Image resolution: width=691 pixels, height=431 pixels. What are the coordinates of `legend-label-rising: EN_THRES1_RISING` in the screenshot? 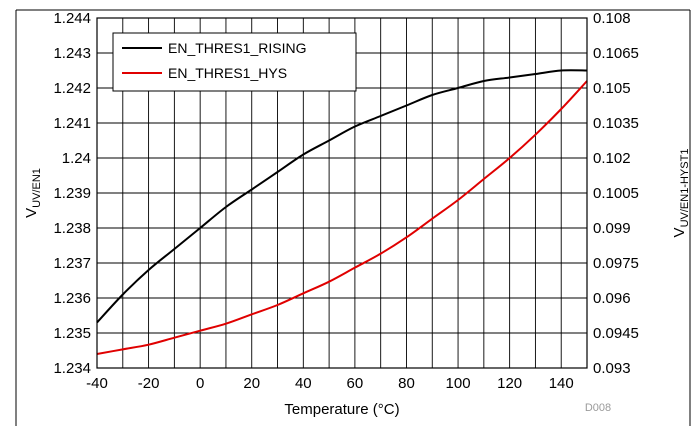 It's located at (237, 48).